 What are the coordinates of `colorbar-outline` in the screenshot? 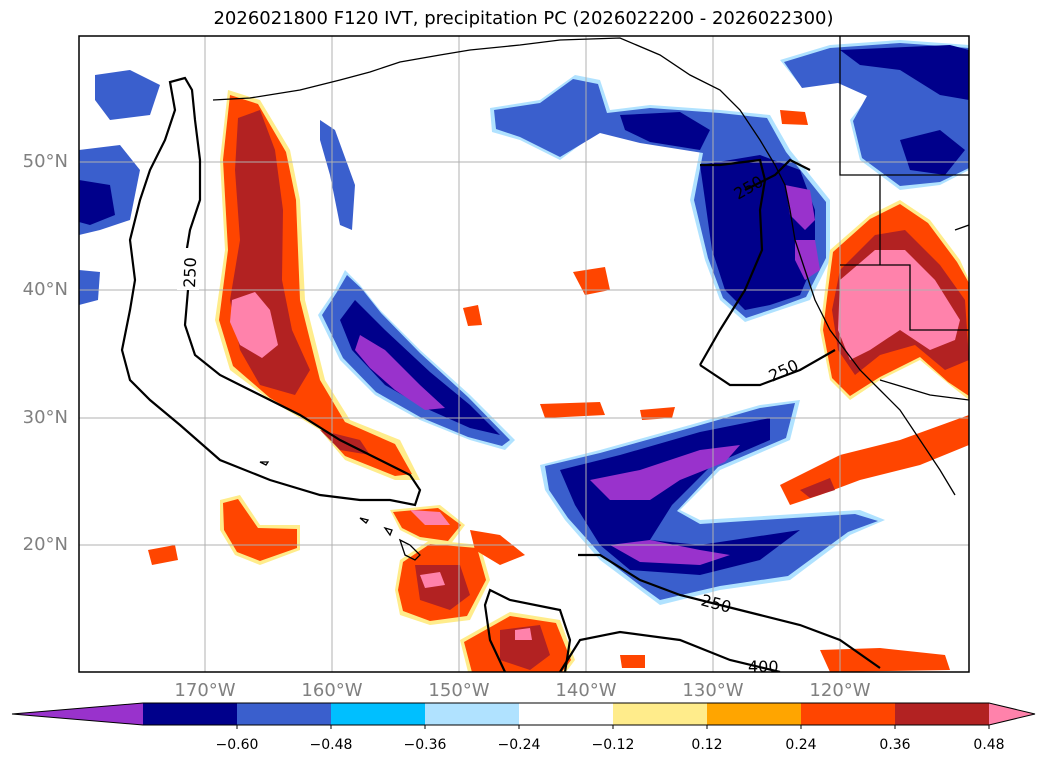 It's located at (523, 714).